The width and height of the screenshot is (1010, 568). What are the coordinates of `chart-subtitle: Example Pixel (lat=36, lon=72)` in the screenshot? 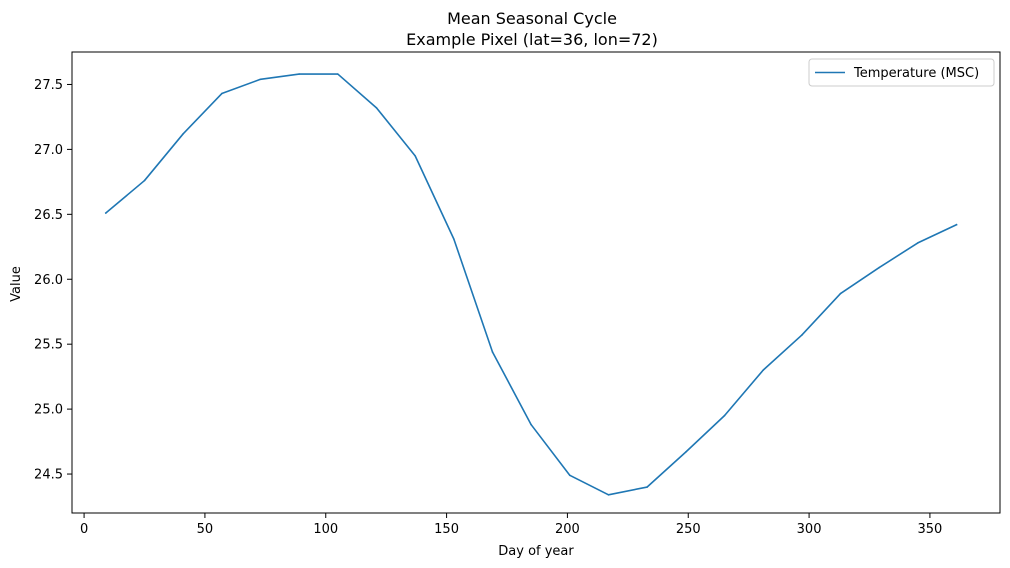 It's located at (532, 39).